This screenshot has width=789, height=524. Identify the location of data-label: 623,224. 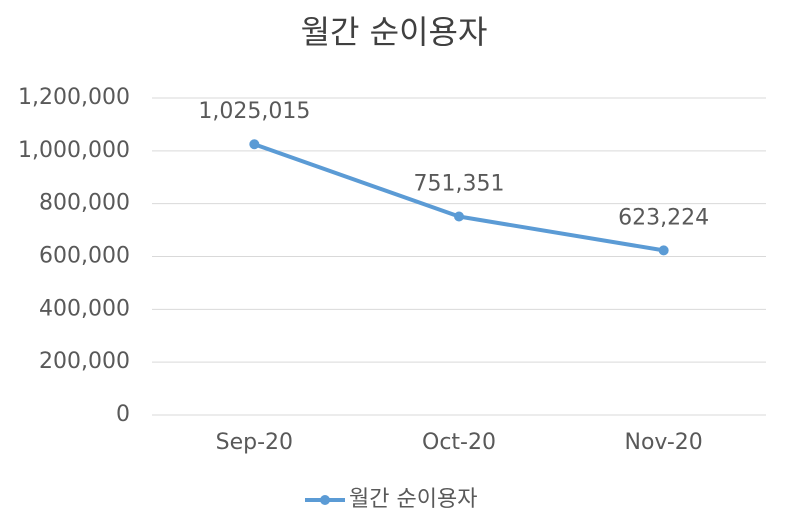
(663, 217).